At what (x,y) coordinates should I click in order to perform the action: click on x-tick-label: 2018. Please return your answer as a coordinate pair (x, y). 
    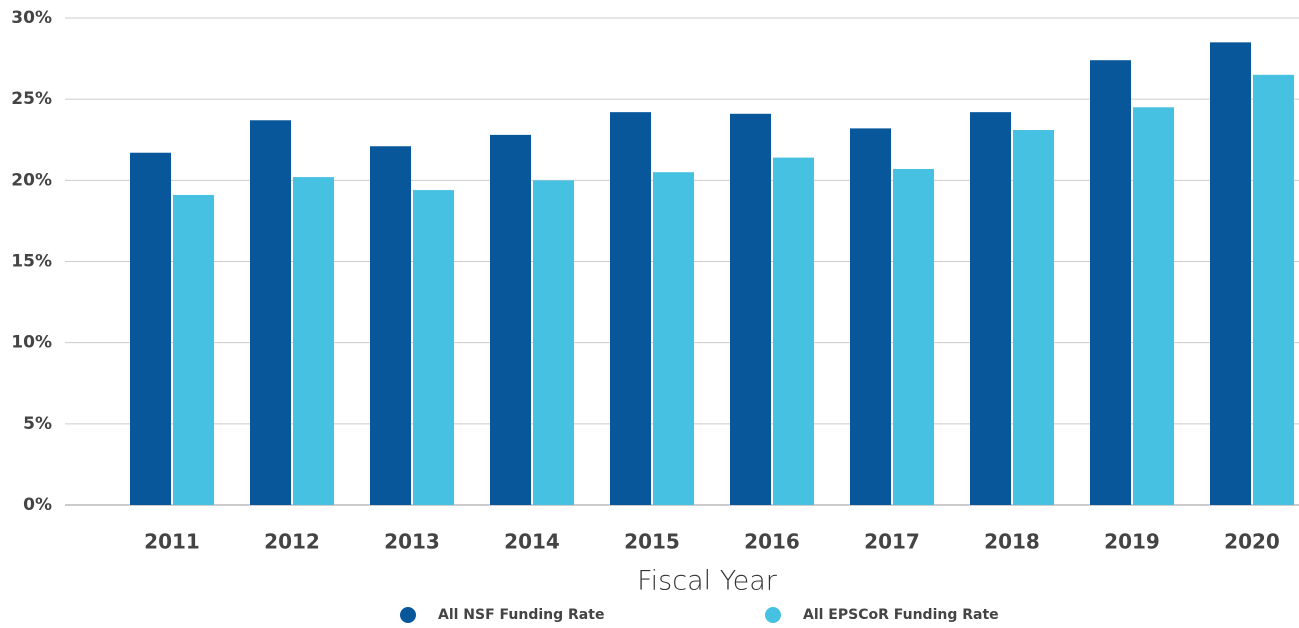
    Looking at the image, I should click on (1012, 542).